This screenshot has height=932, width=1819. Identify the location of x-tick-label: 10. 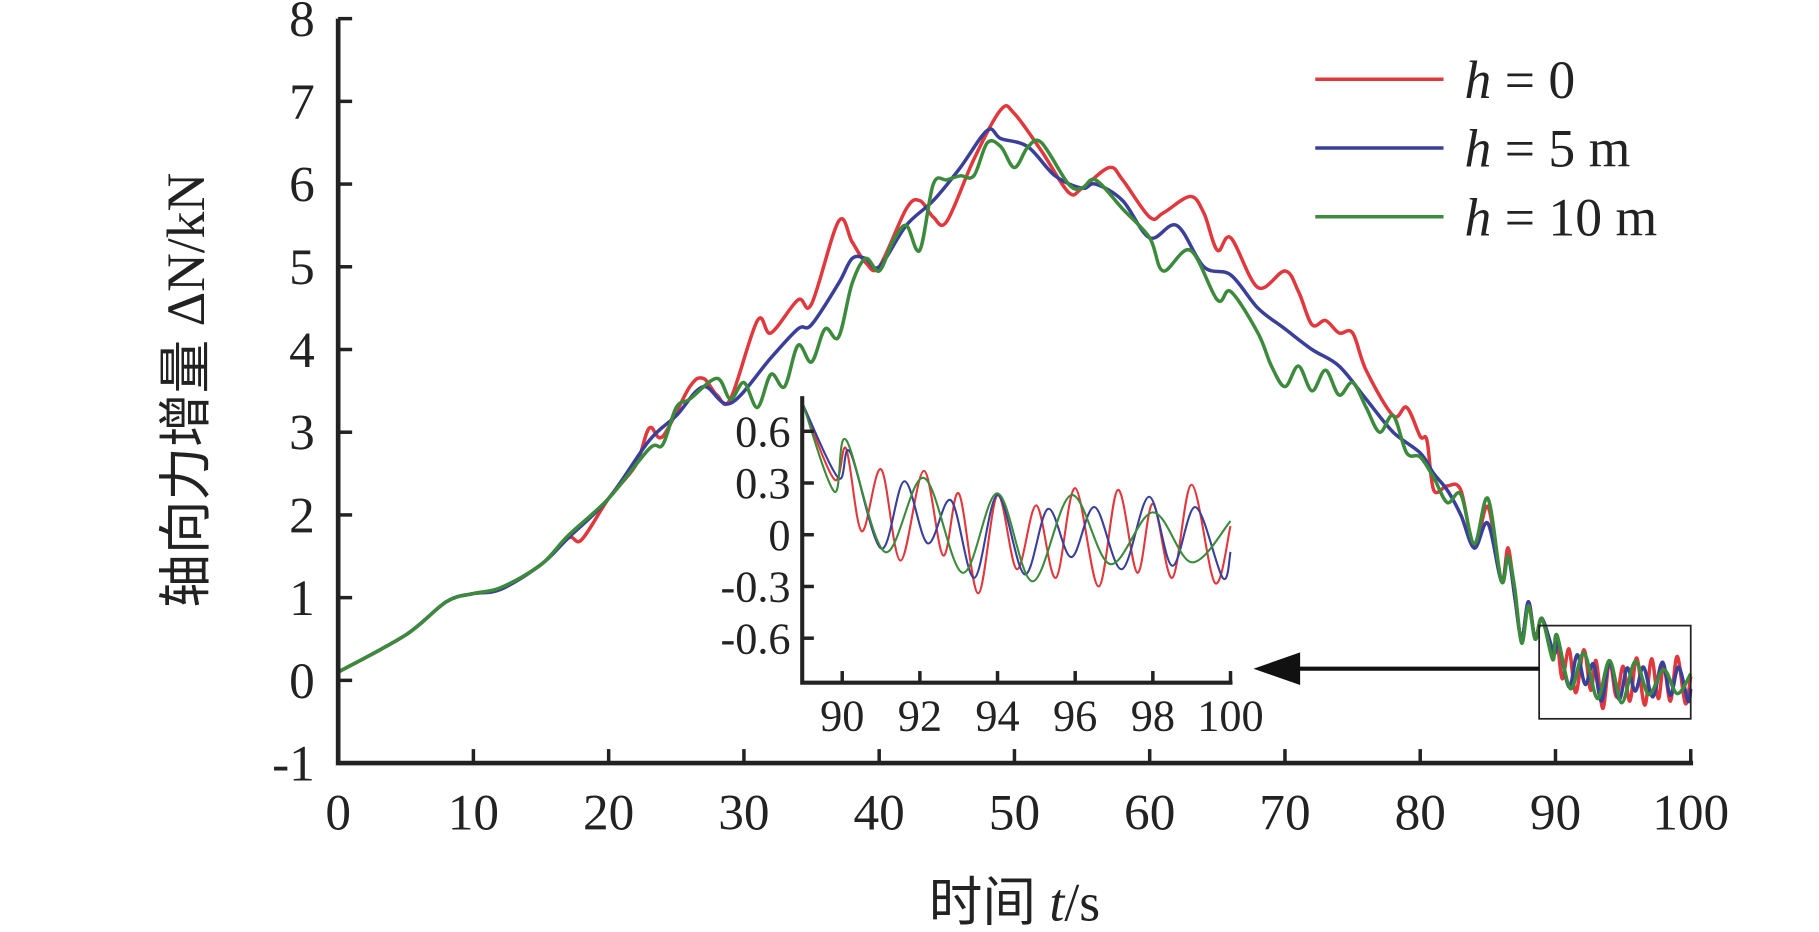
(473, 812).